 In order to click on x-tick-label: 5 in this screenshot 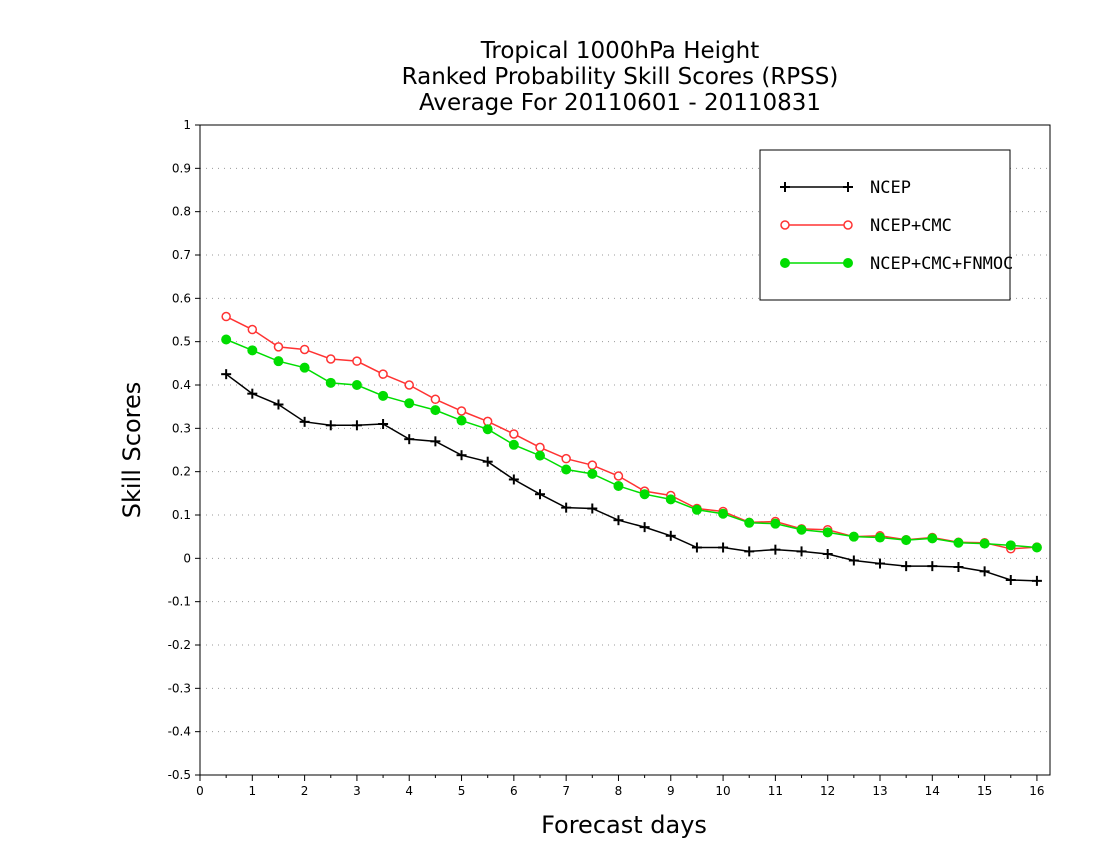, I will do `click(462, 791)`.